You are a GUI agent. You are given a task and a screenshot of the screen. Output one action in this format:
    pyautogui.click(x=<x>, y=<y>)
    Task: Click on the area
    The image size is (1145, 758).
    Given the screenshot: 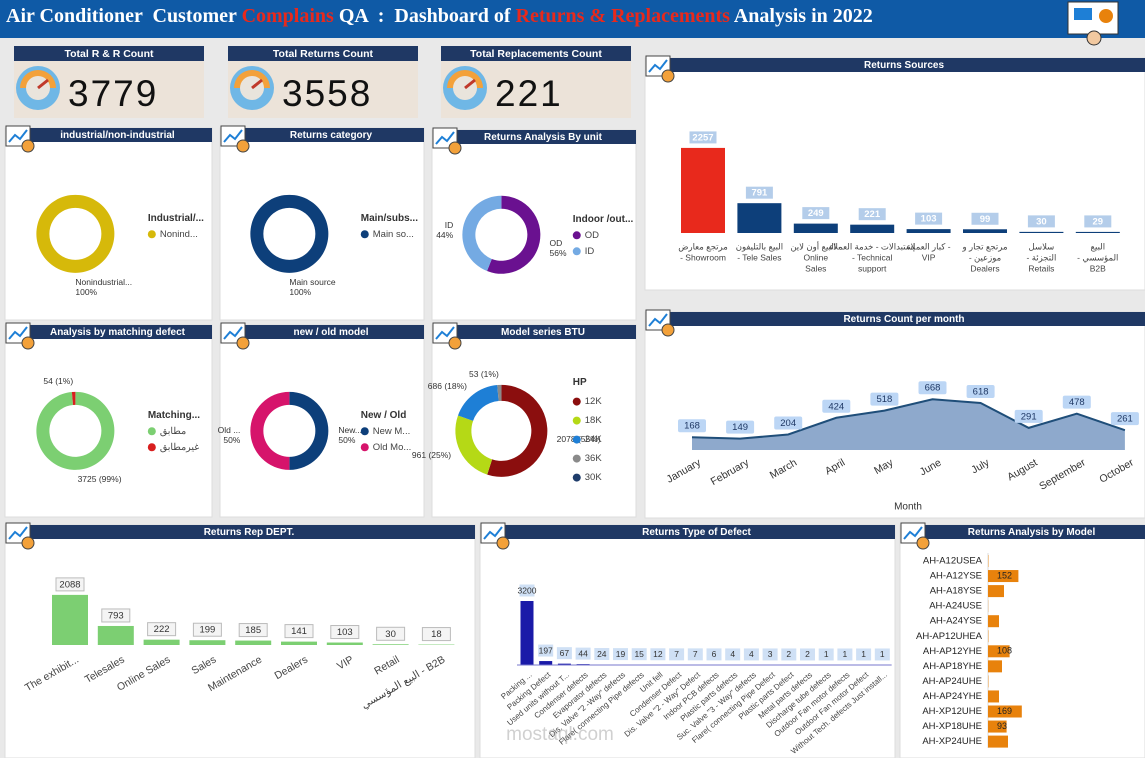 What is the action you would take?
    pyautogui.click(x=908, y=424)
    